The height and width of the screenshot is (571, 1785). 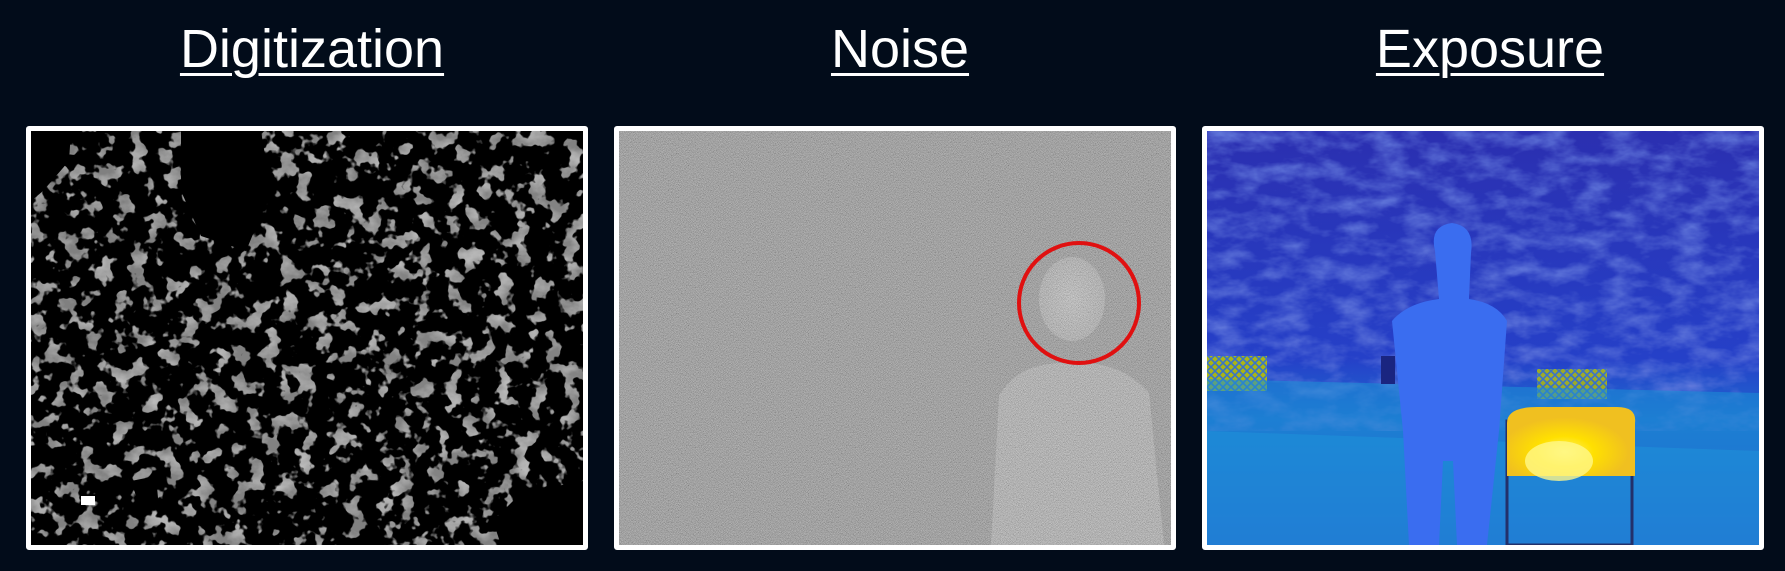 I want to click on noise-title: Noise, so click(x=900, y=49).